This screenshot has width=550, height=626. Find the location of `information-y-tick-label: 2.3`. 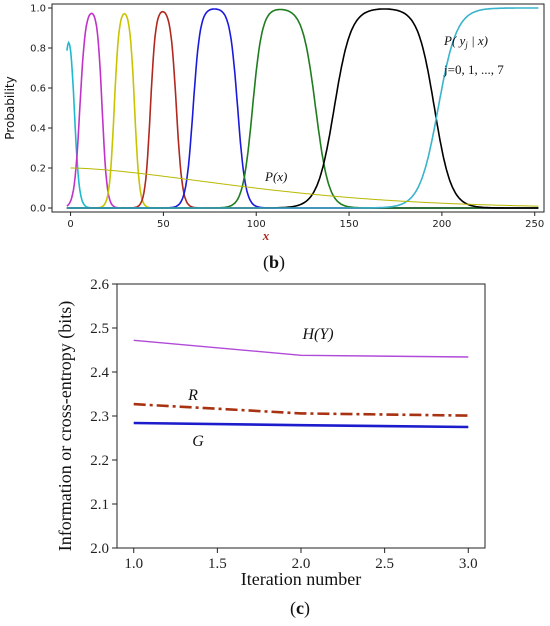

information-y-tick-label: 2.3 is located at coordinates (99, 417).